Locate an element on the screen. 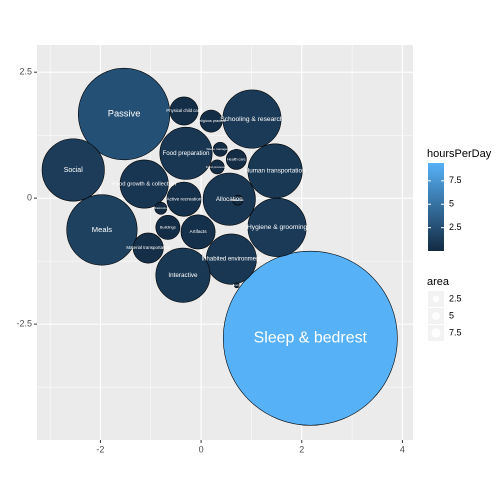  bubble-label: Energy is located at coordinates (237, 285).